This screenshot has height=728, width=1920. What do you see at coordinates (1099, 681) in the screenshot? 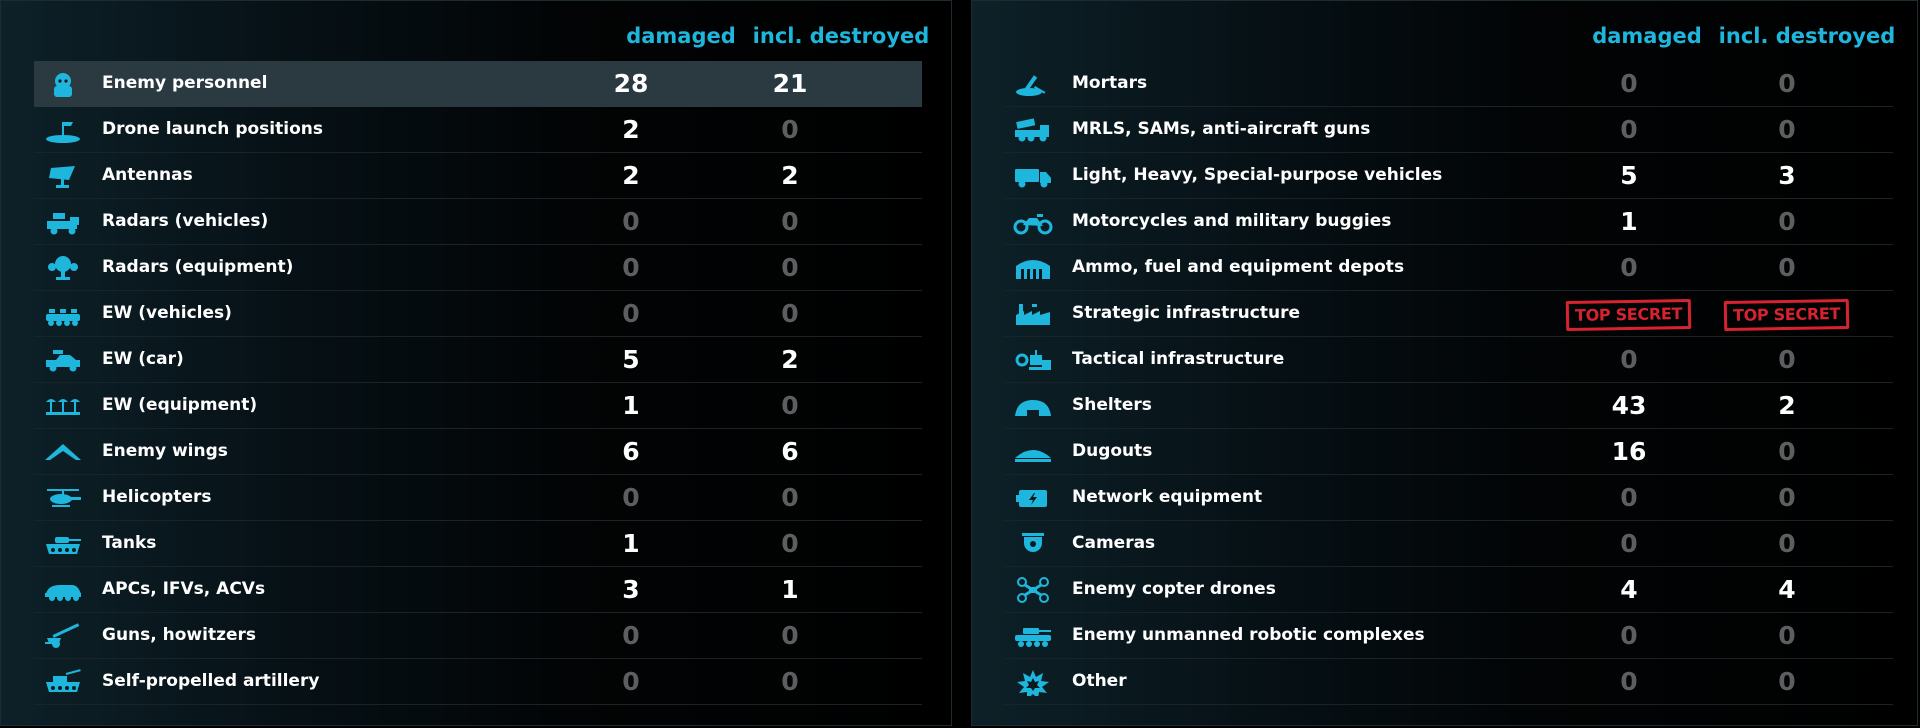
I see `row-label-other: Other` at bounding box center [1099, 681].